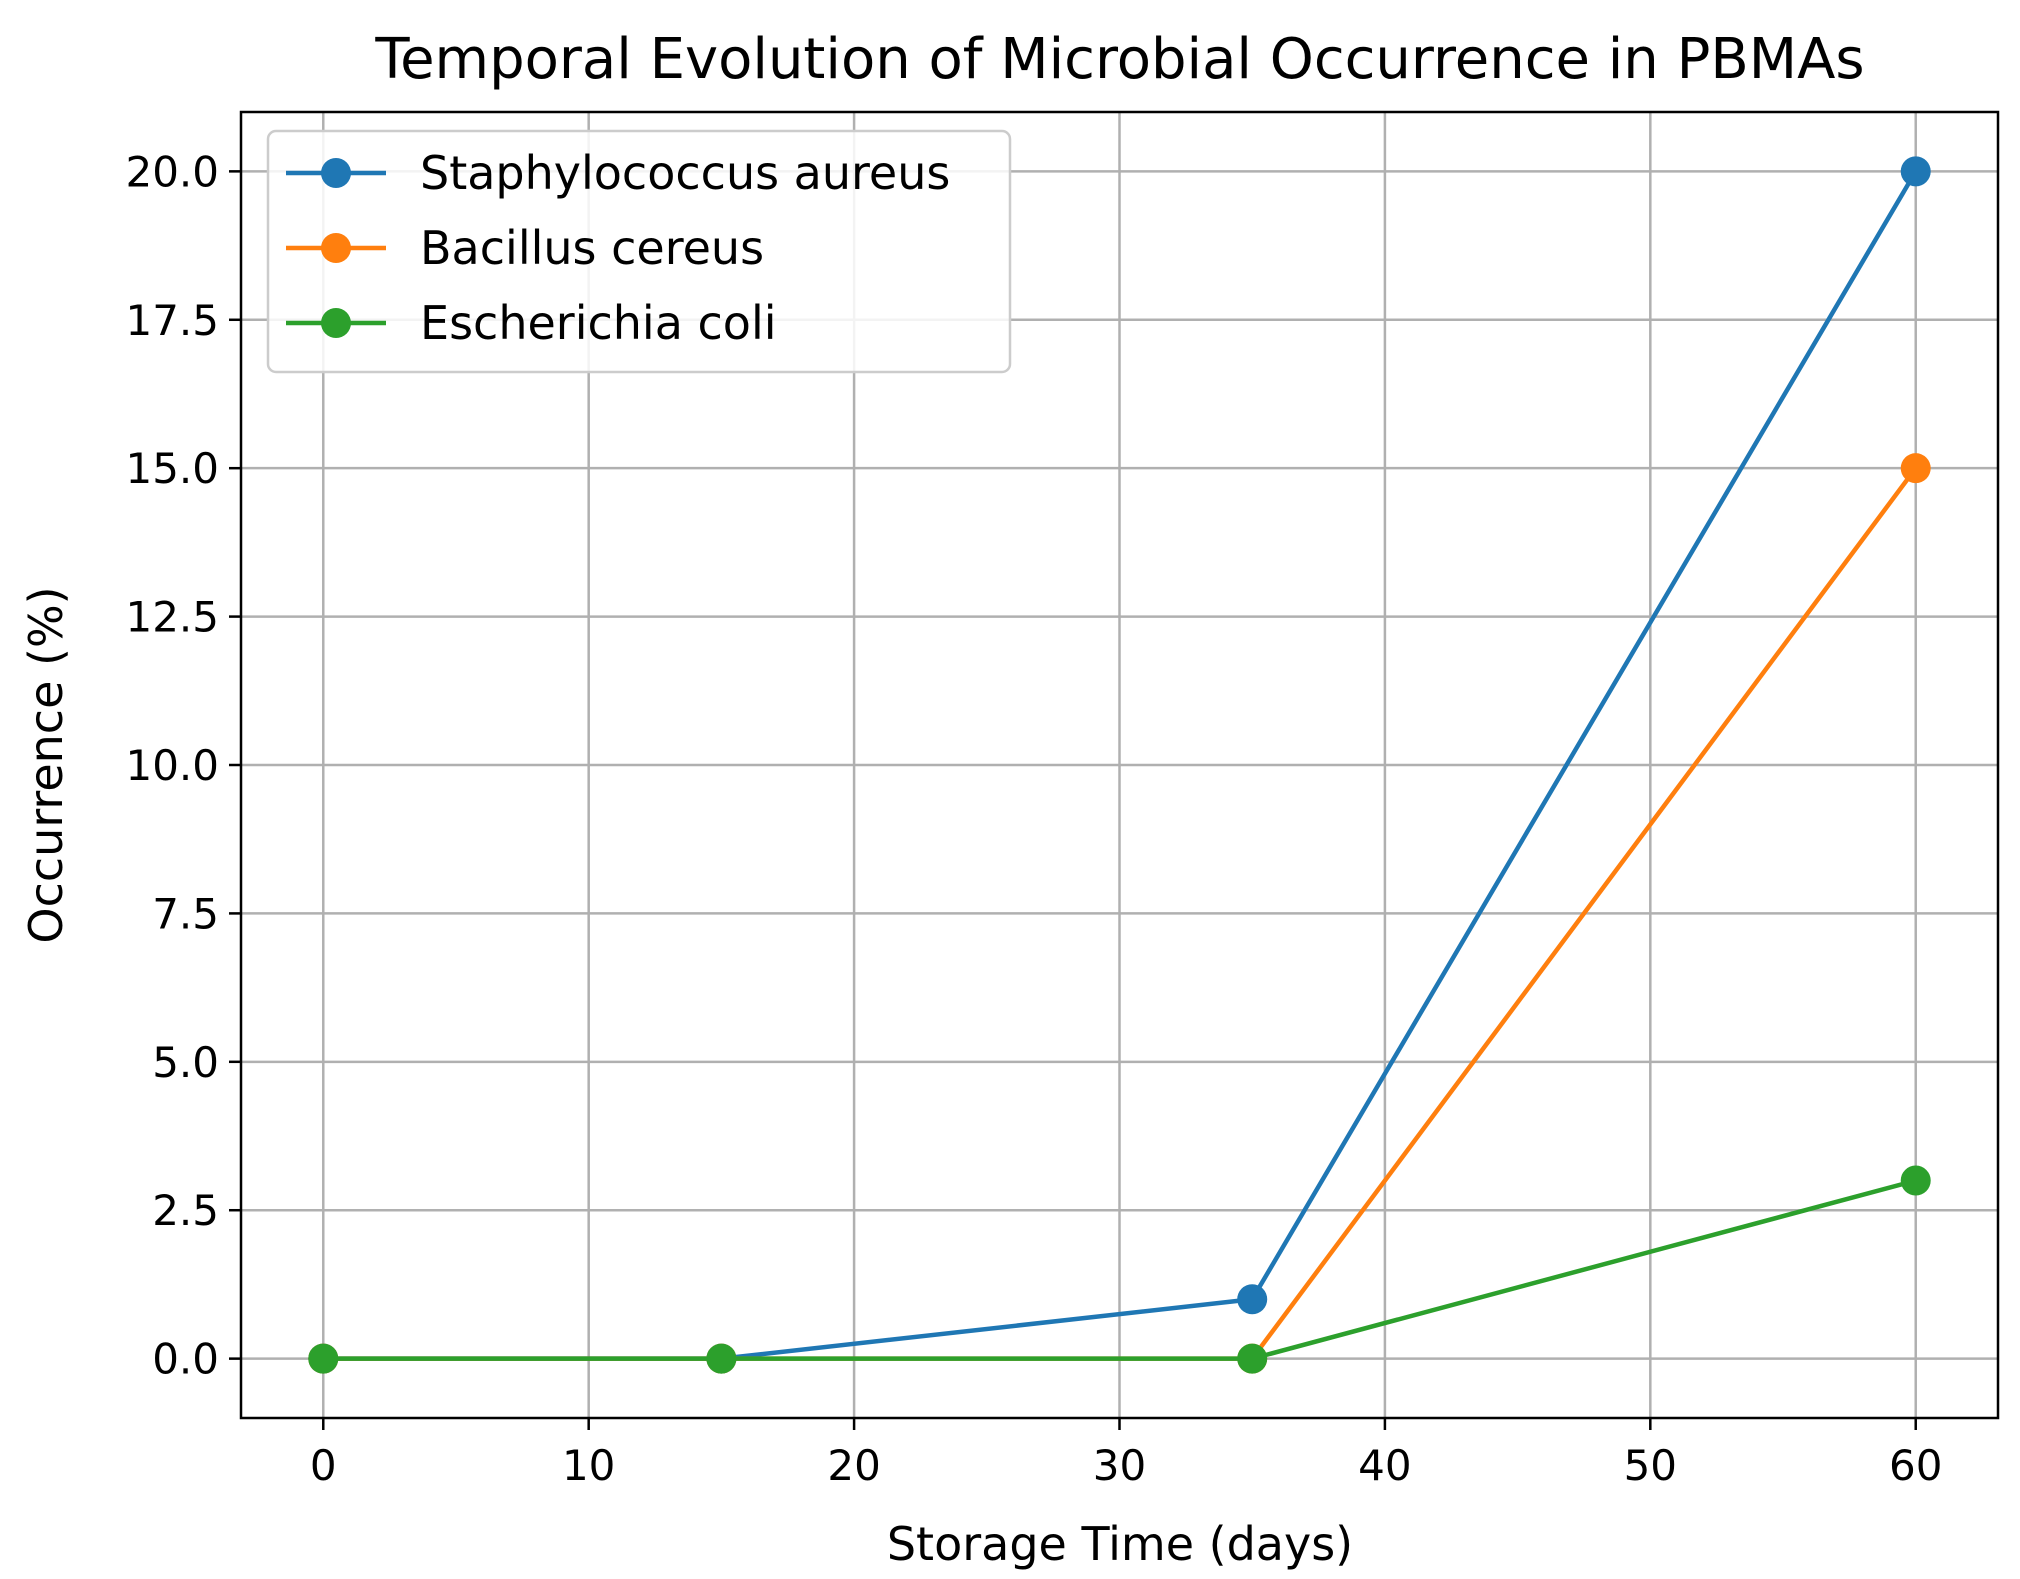 The width and height of the screenshot is (2020, 1579). What do you see at coordinates (185, 1210) in the screenshot?
I see `y-tick-label: 2.5` at bounding box center [185, 1210].